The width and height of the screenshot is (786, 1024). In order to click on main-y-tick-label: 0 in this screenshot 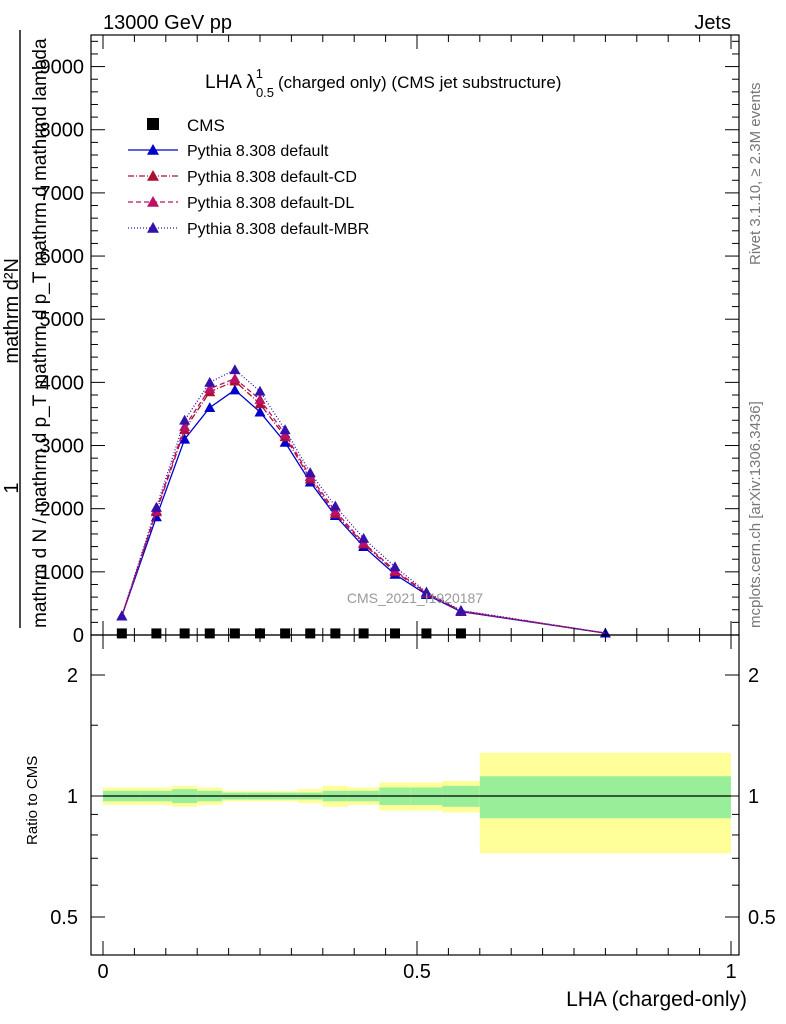, I will do `click(78, 636)`.